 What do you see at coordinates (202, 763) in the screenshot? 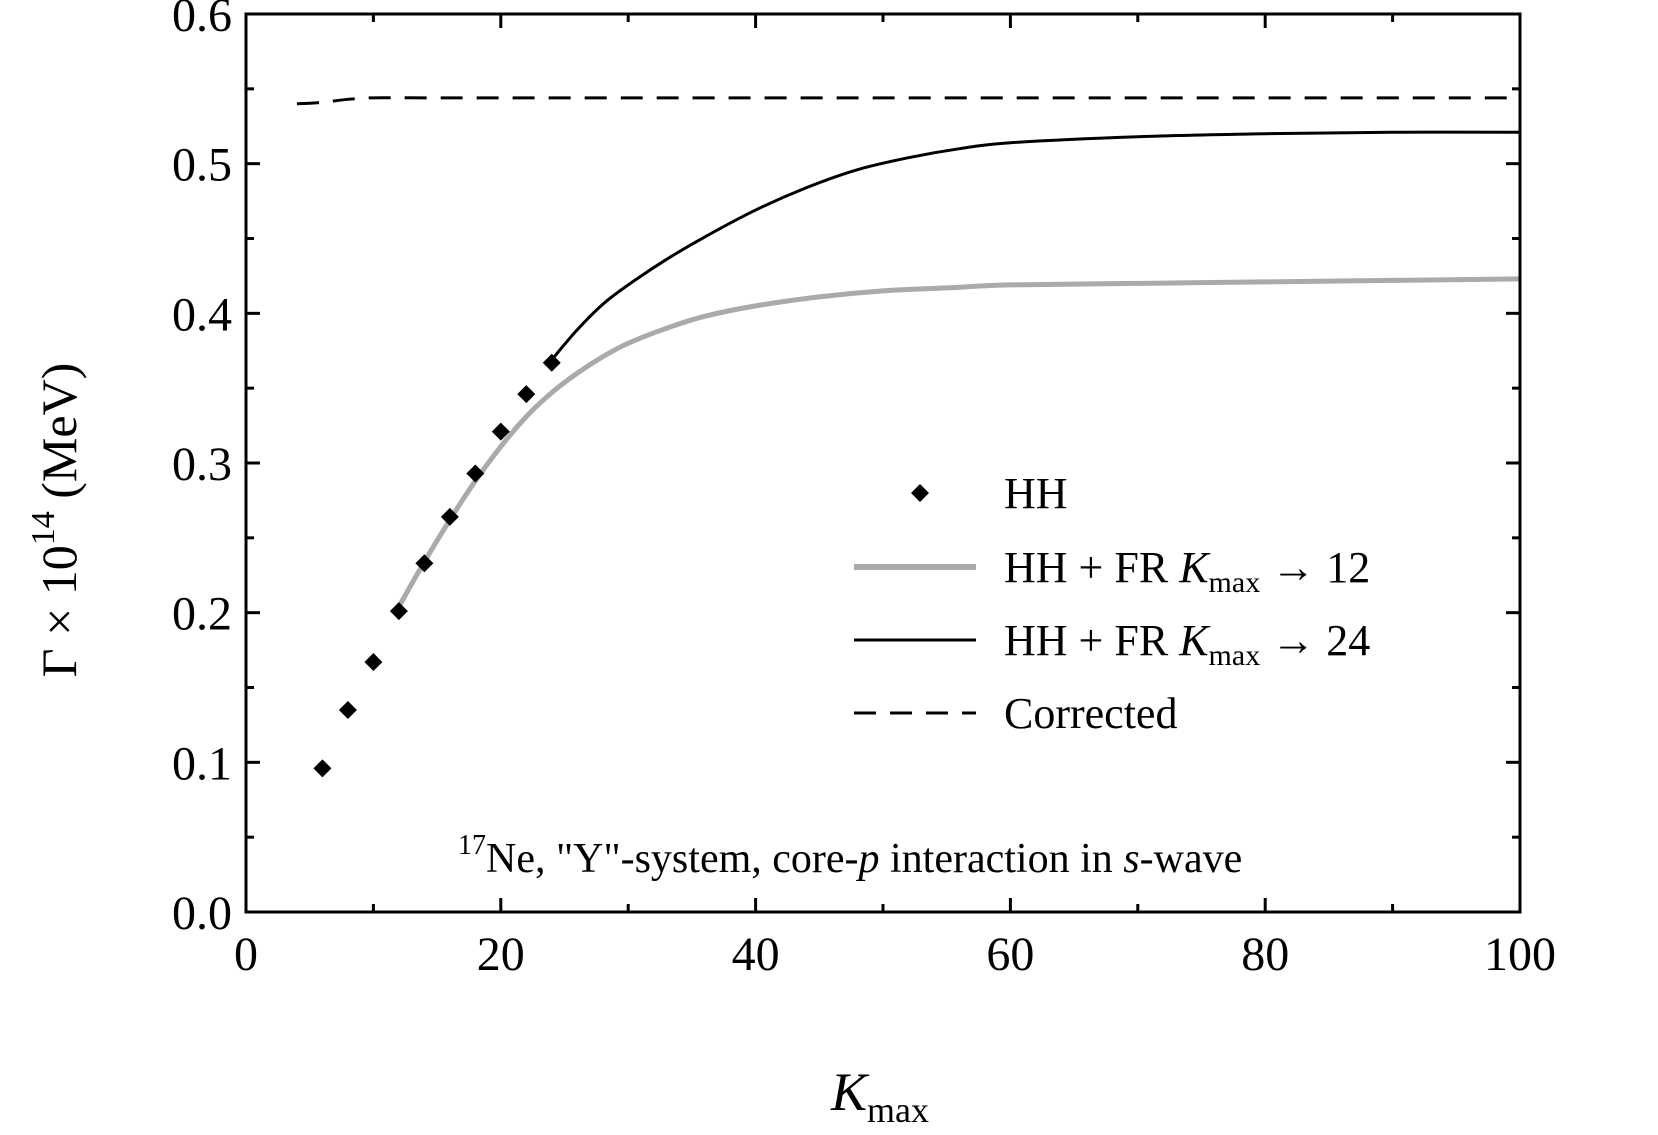
I see `y-tick-label: 0.1` at bounding box center [202, 763].